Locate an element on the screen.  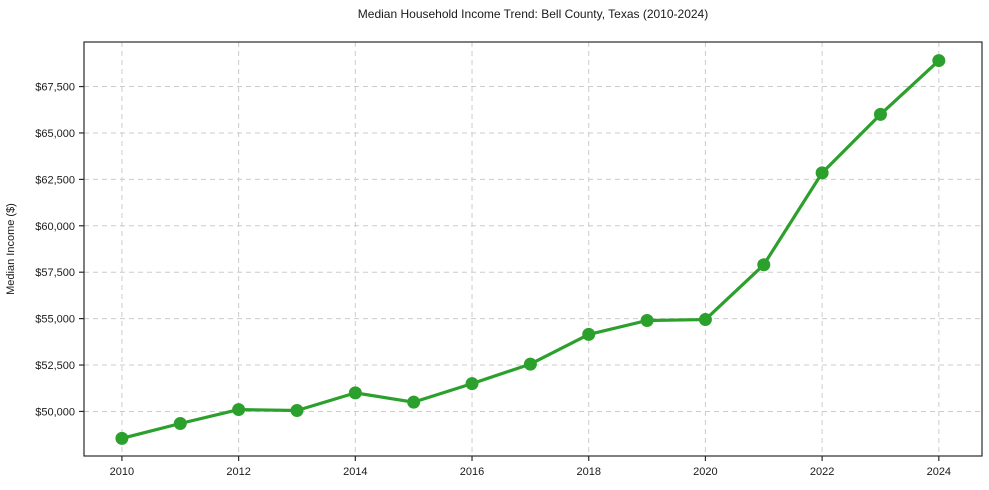
x-tick-label: 2024 is located at coordinates (939, 472).